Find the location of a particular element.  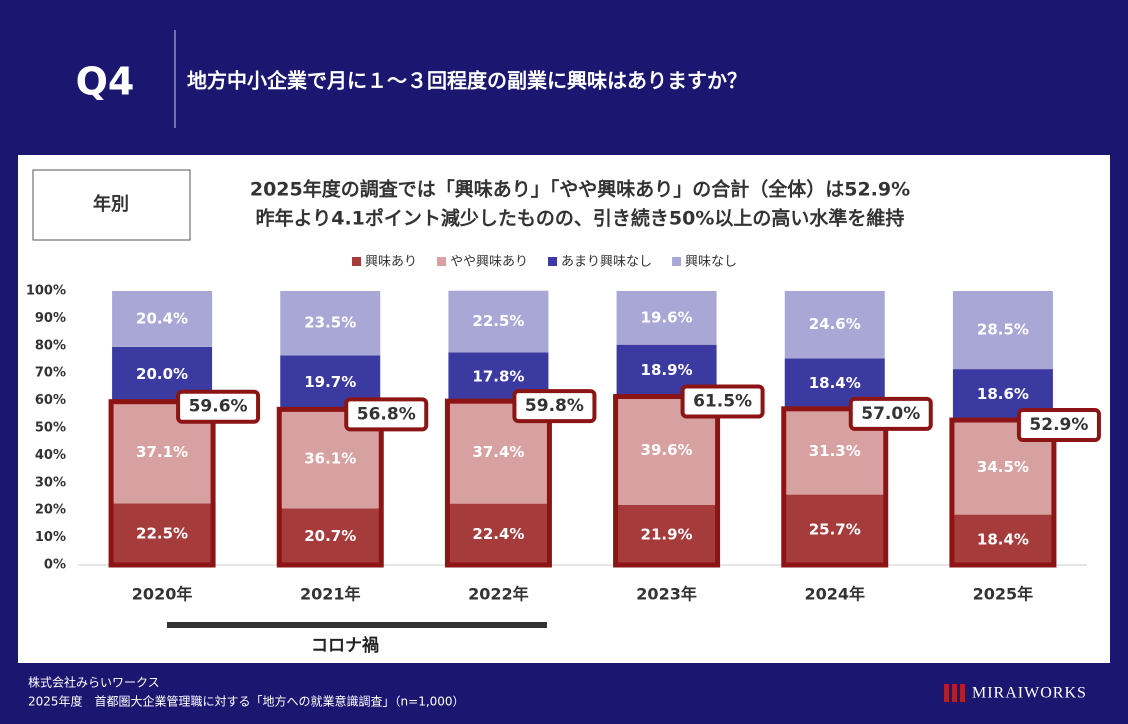

x-tick-label: 2022年 is located at coordinates (498, 594).